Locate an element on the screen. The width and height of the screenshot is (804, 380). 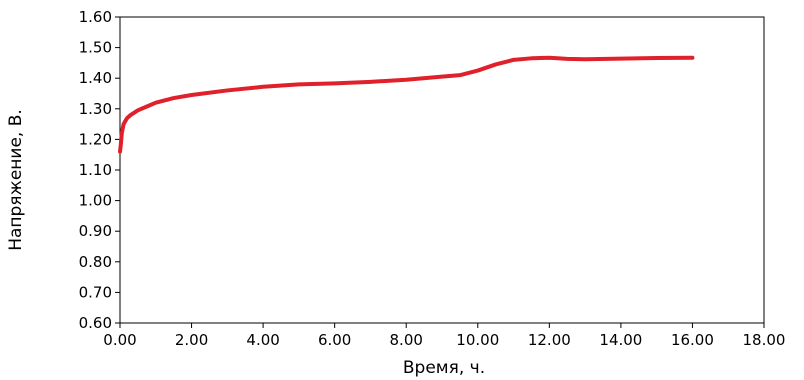
y-tick-label: 1.60 is located at coordinates (95, 17).